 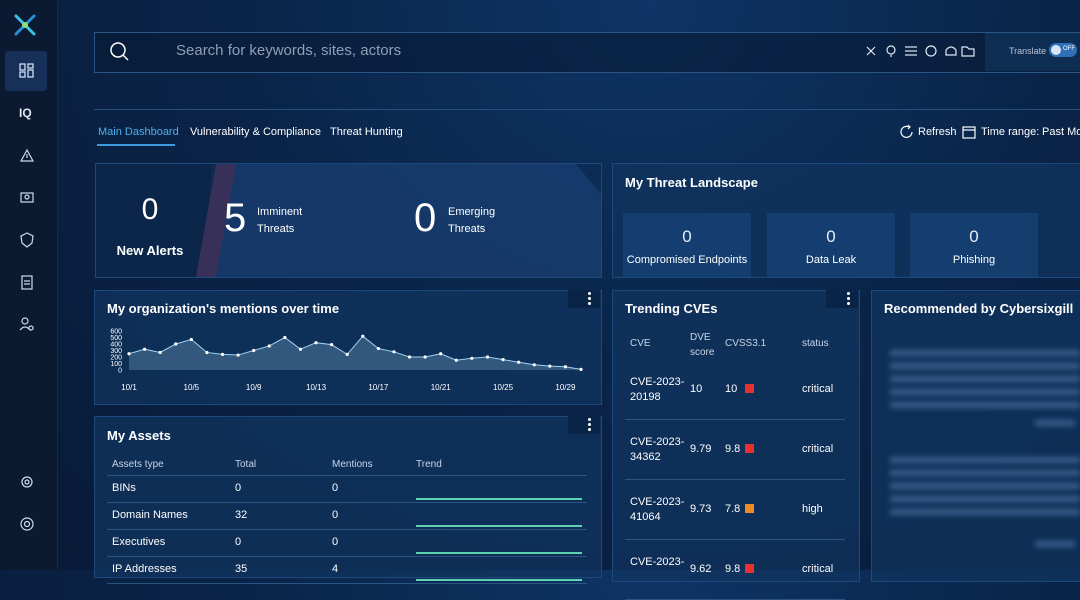 What do you see at coordinates (687, 260) in the screenshot?
I see `tile-label: Compromised Endpoints` at bounding box center [687, 260].